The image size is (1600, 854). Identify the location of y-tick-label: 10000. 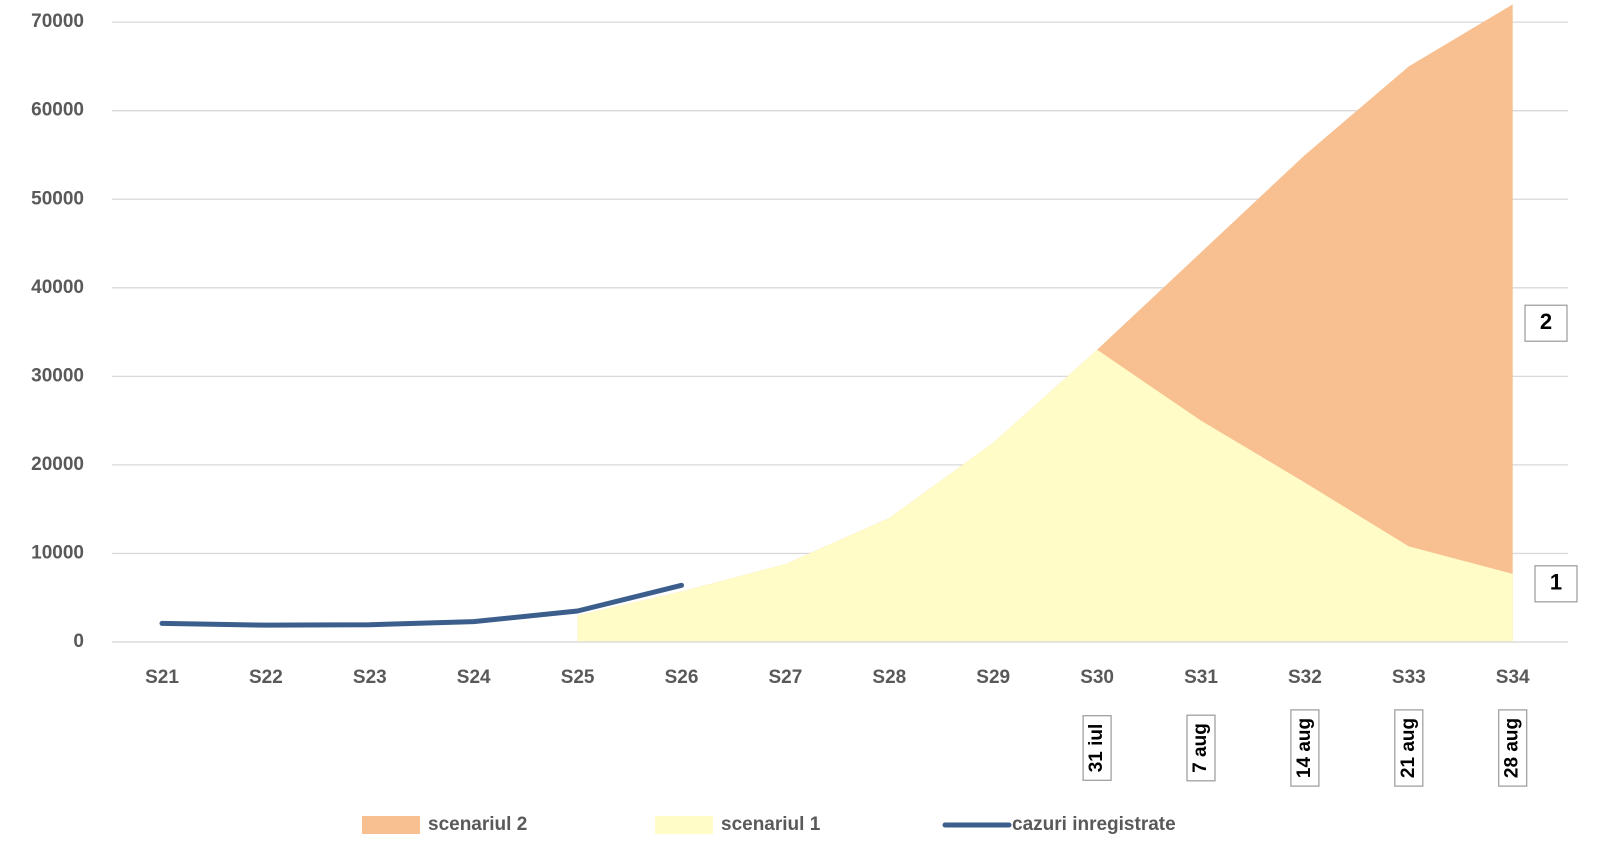
(57, 552).